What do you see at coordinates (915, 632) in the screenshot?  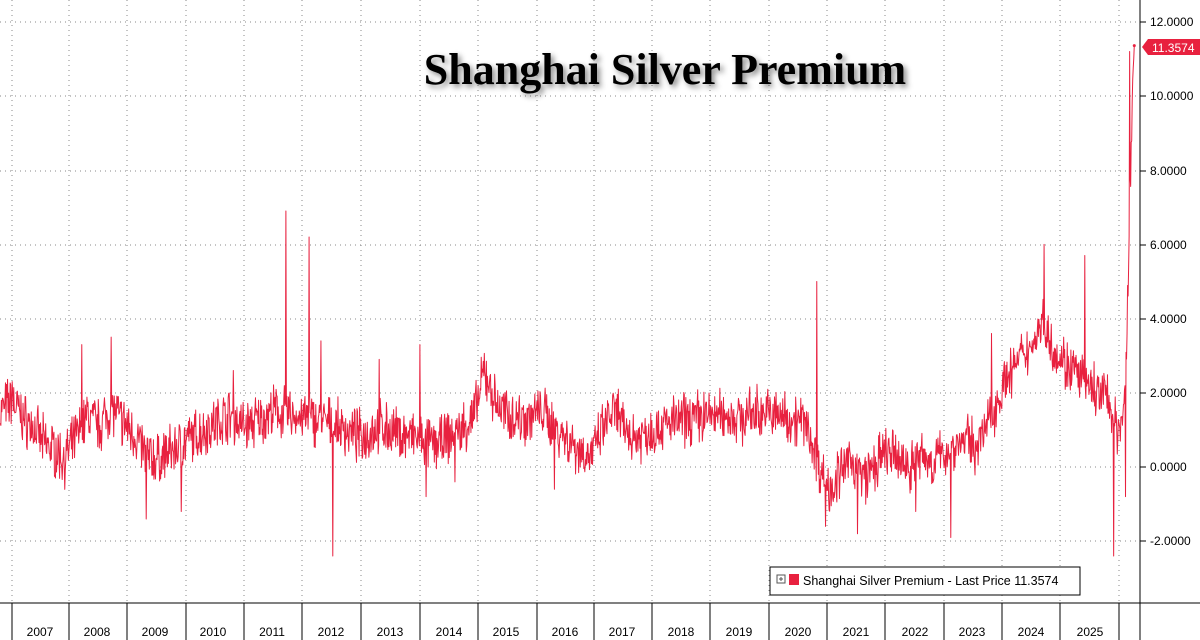 I see `x-tick-label-15: 2022` at bounding box center [915, 632].